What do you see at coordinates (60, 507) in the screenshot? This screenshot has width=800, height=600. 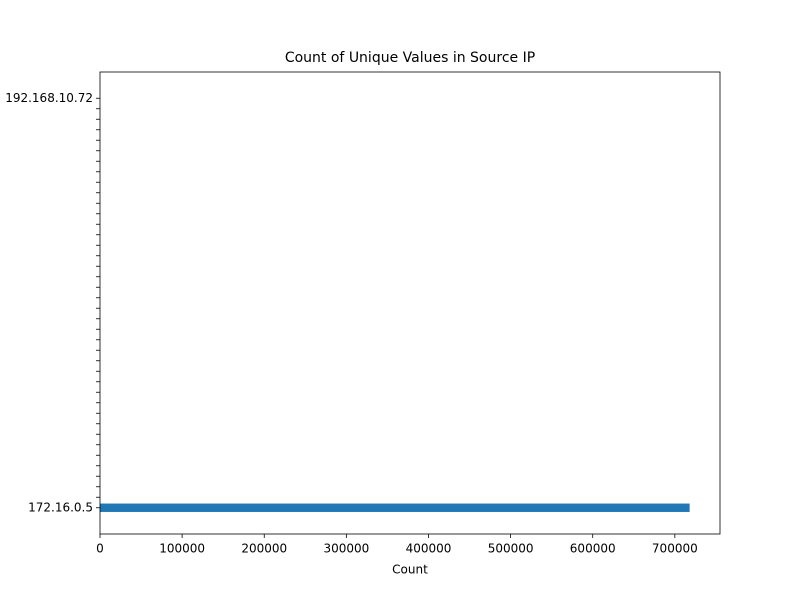 I see `y-tick-label: 172.16.0.5` at bounding box center [60, 507].